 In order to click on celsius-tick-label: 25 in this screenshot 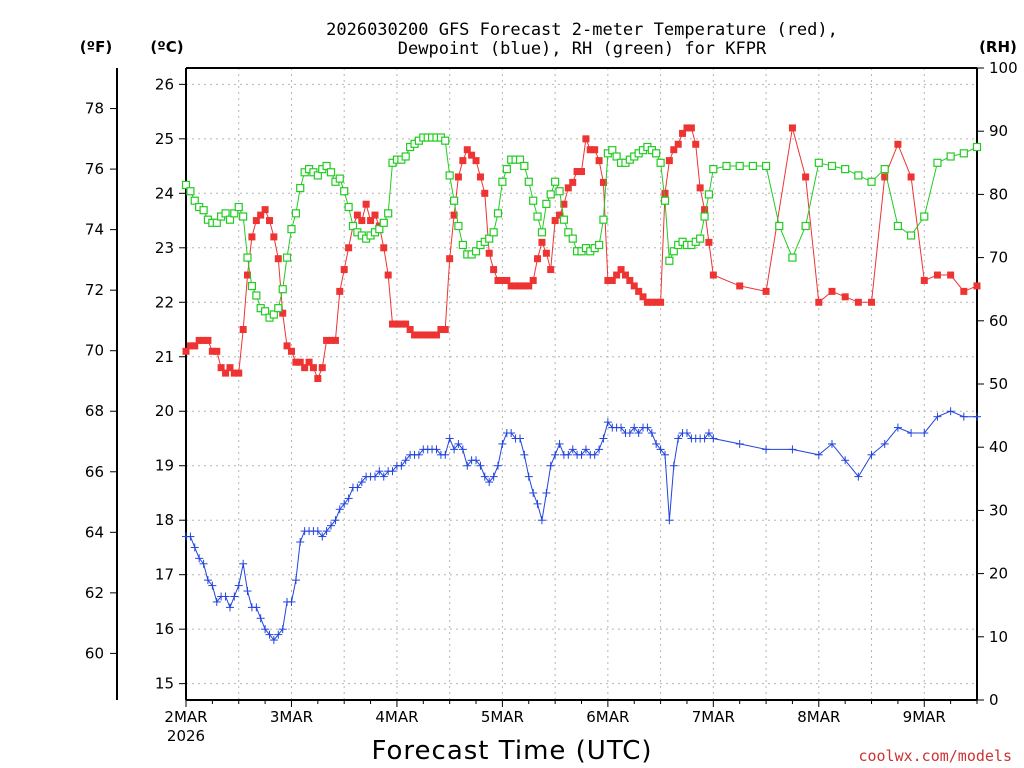, I will do `click(164, 139)`.